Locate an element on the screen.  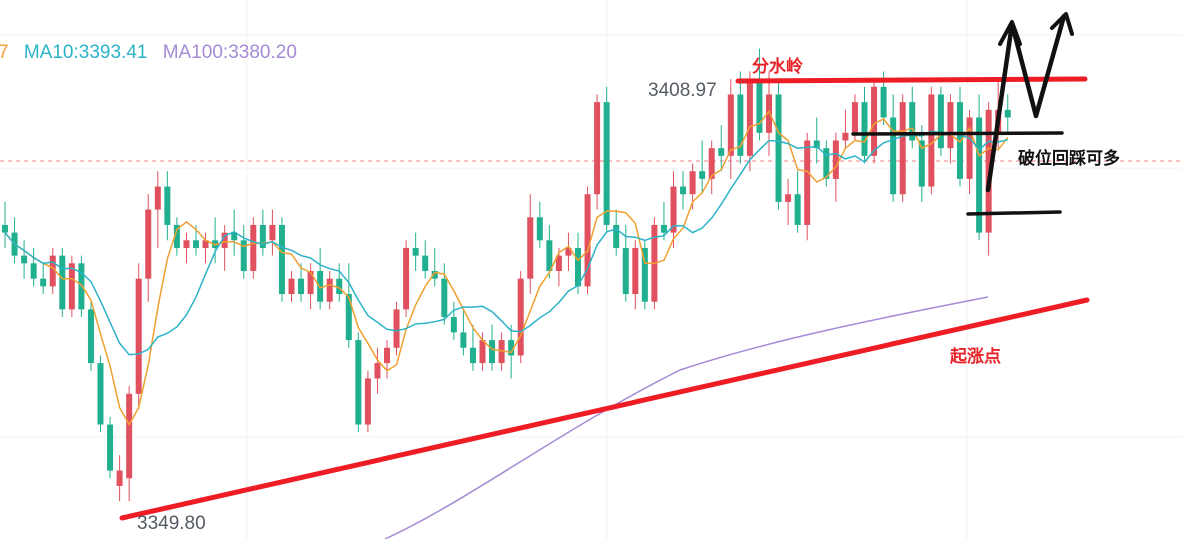
high-price-label: 3408.97 is located at coordinates (682, 90).